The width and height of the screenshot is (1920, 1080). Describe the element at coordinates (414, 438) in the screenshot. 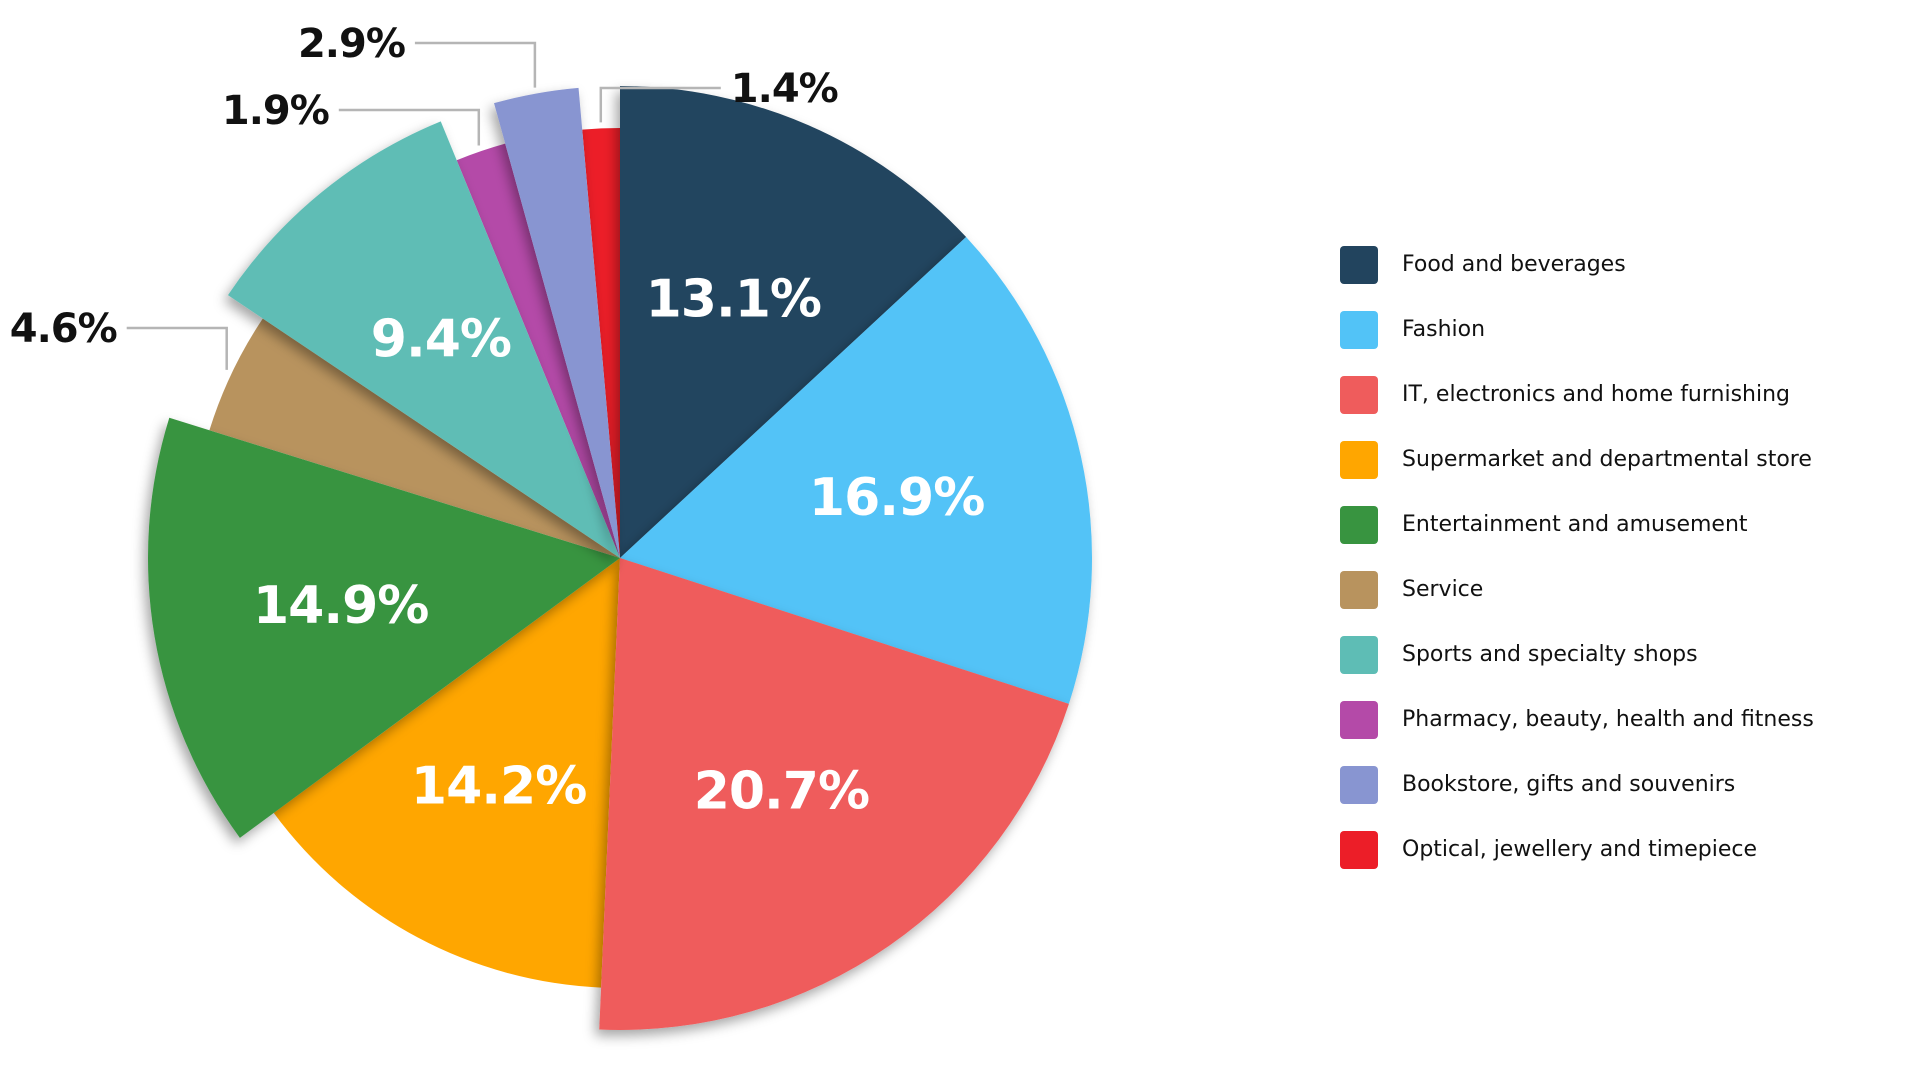

I see `pie-slice-service` at that location.